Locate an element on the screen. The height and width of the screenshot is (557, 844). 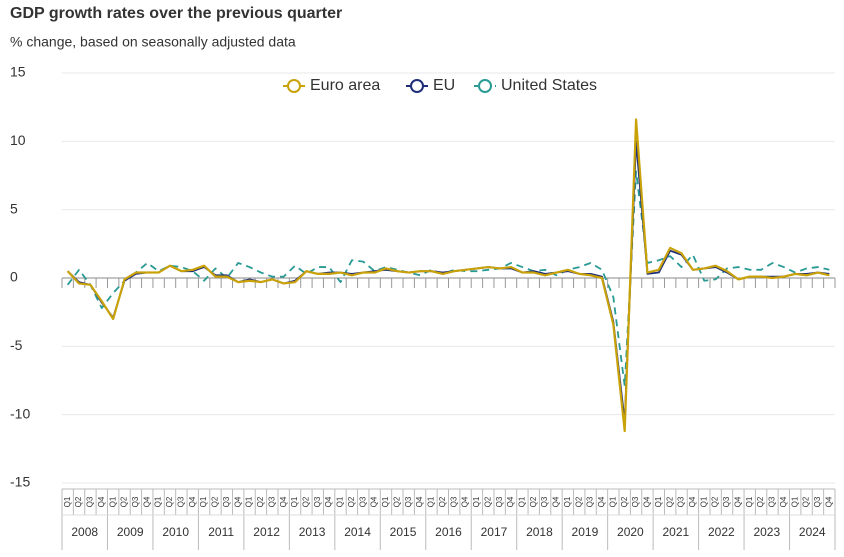
year-label: 2020 is located at coordinates (630, 532).